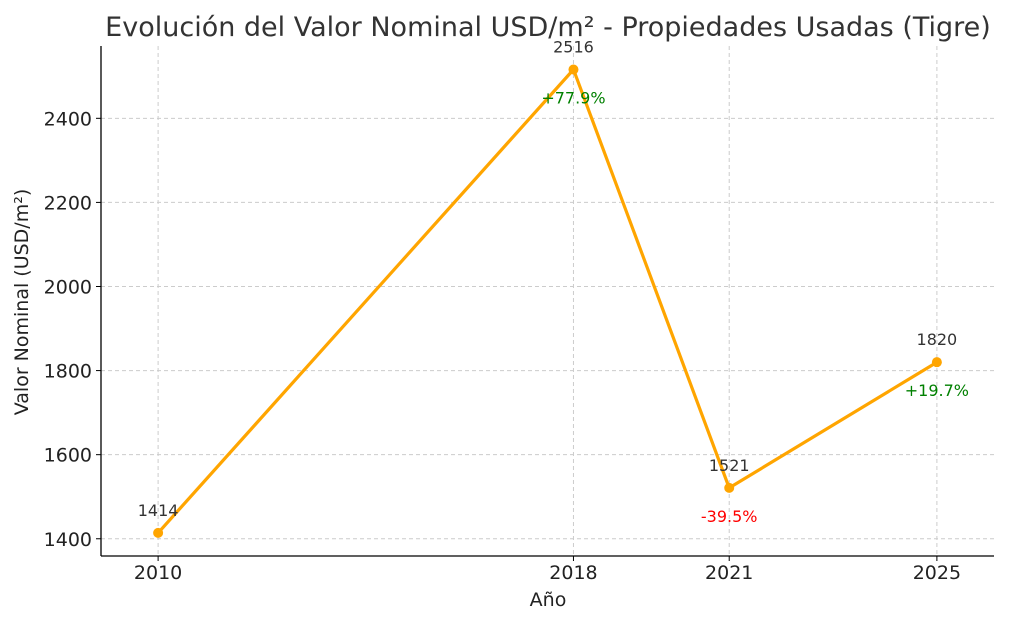  What do you see at coordinates (729, 573) in the screenshot?
I see `x-tick-label: 2021` at bounding box center [729, 573].